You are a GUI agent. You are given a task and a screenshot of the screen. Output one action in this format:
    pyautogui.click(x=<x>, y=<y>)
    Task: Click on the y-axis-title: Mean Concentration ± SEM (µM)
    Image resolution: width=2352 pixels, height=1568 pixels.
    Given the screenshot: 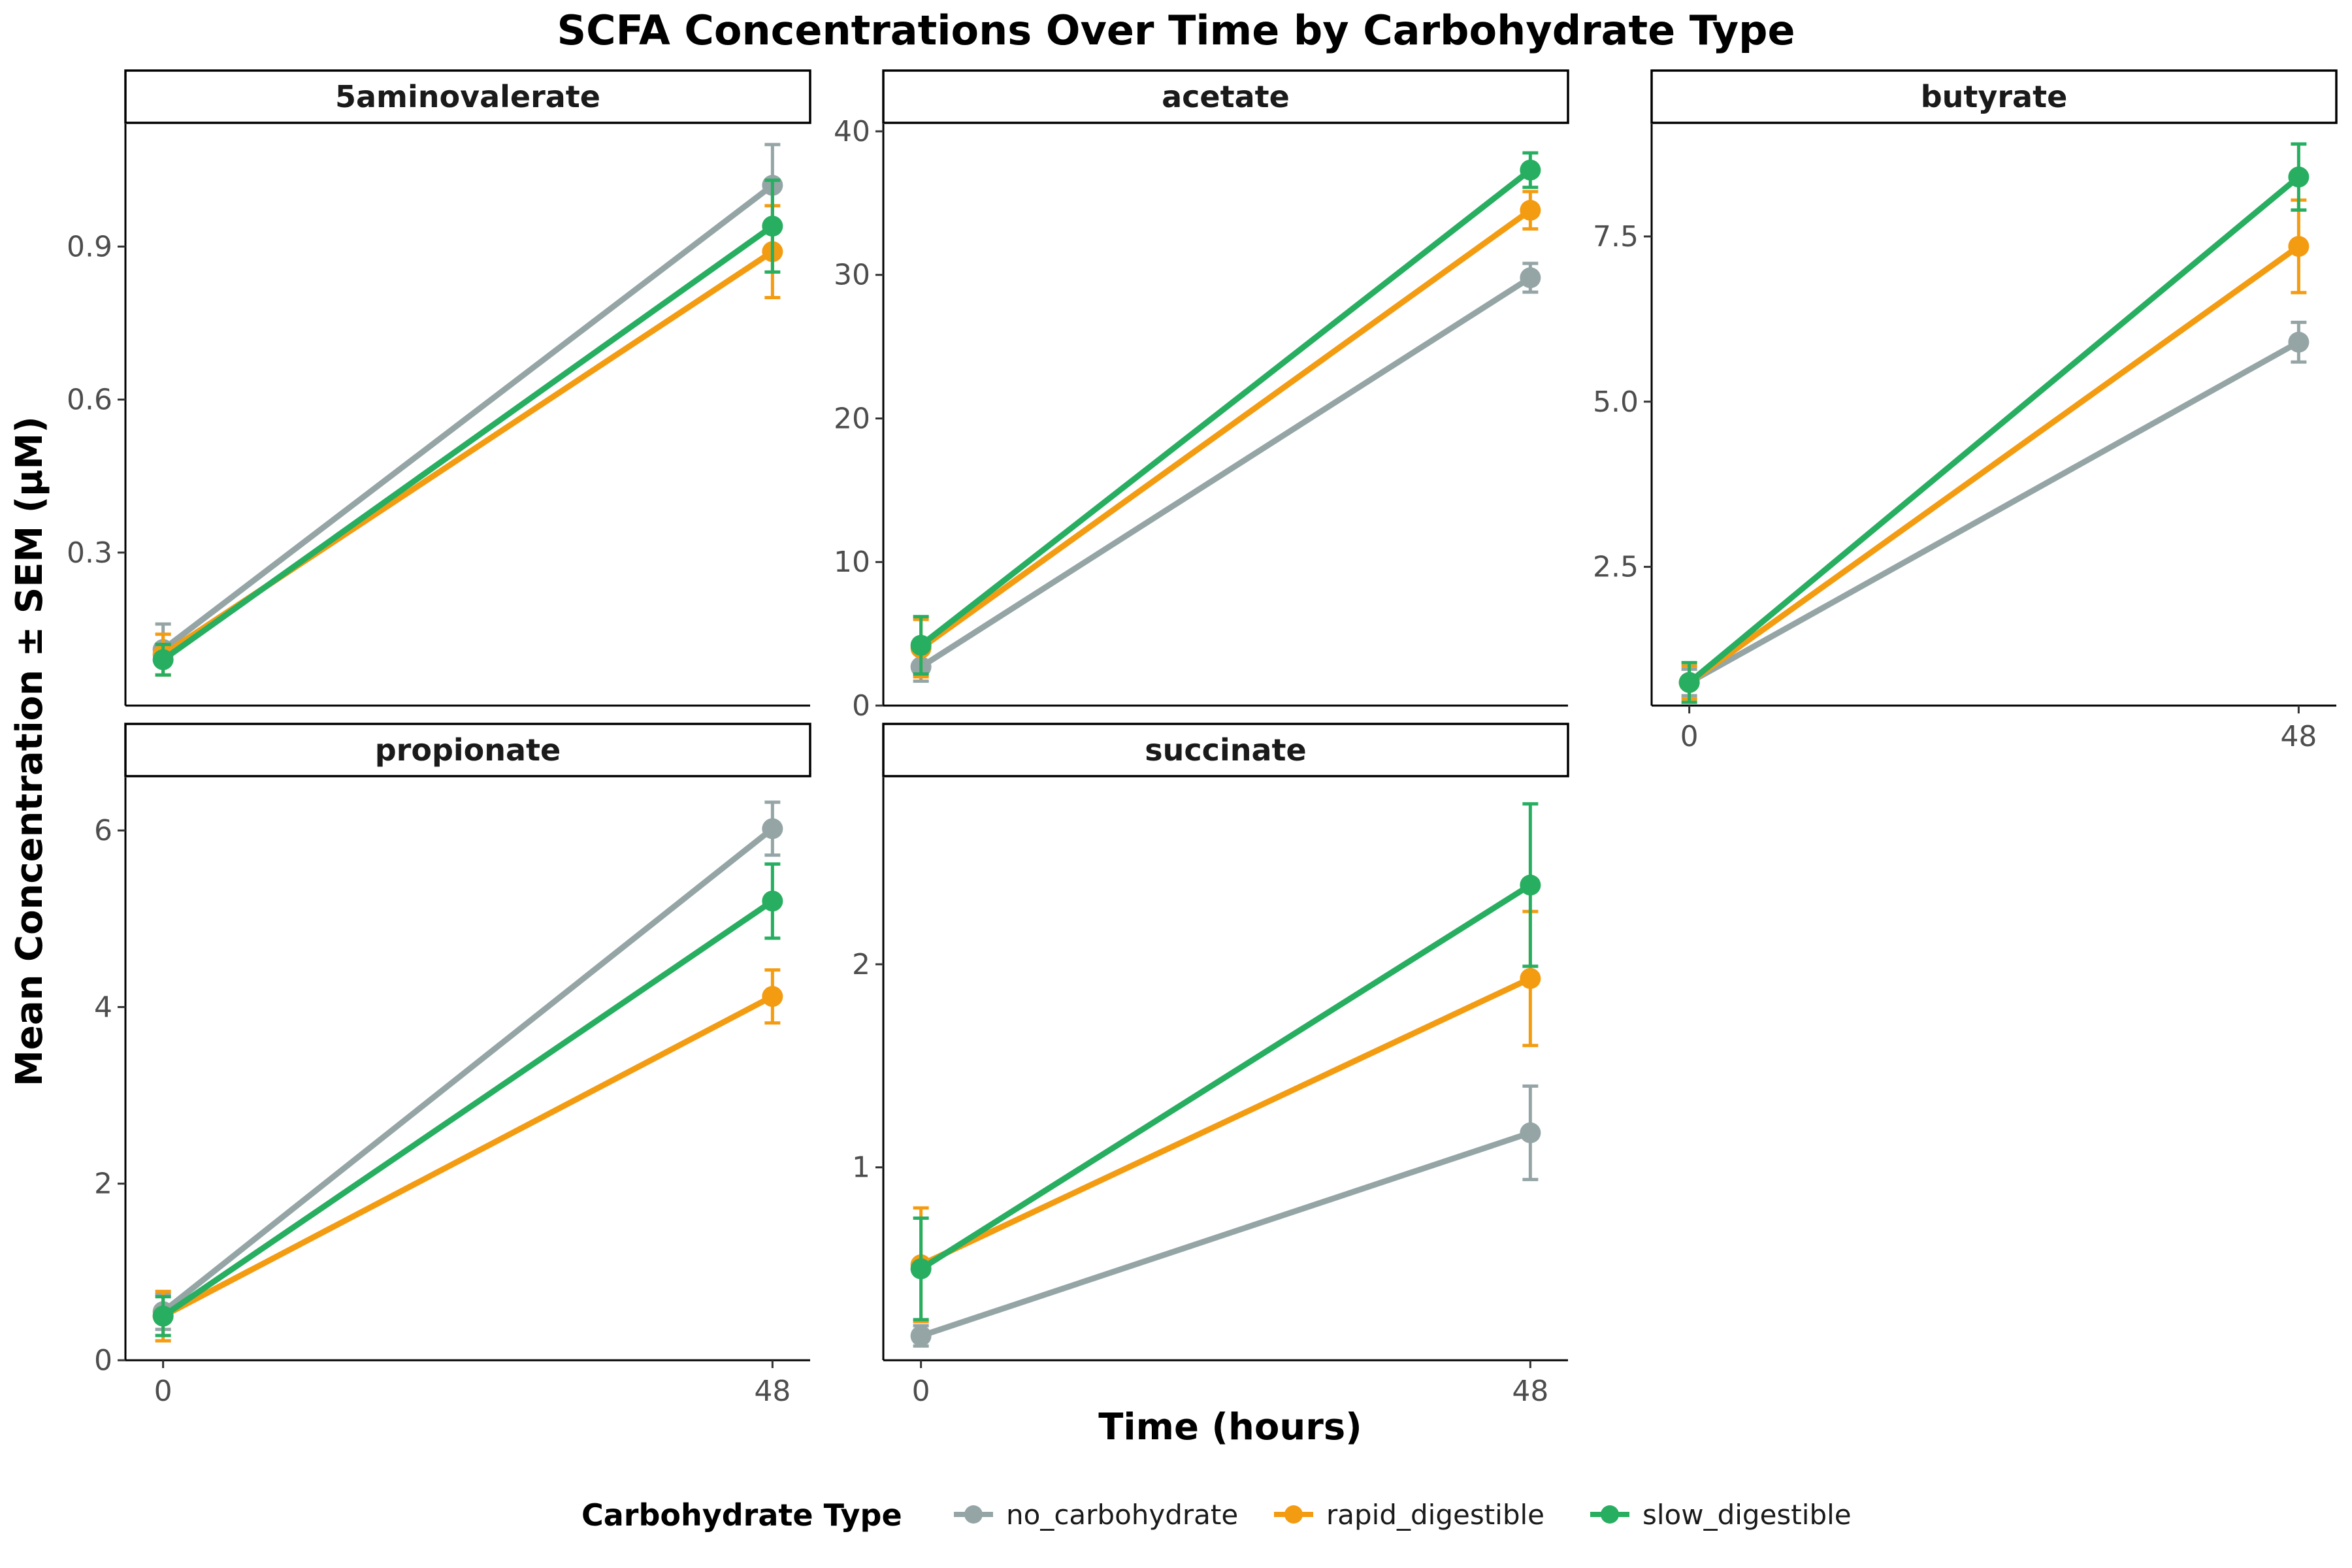 What is the action you would take?
    pyautogui.click(x=29, y=751)
    